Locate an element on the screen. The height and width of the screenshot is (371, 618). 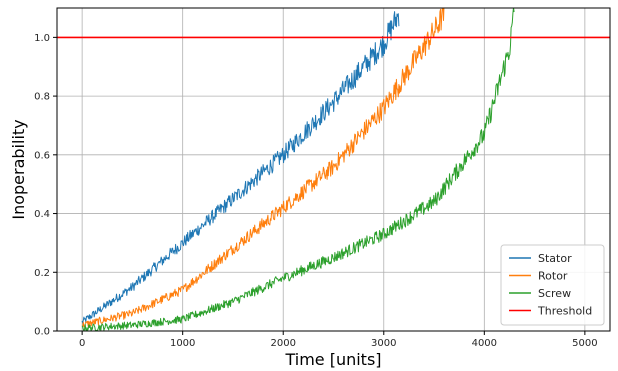
y-tick-label: 0.0 is located at coordinates (42, 332).